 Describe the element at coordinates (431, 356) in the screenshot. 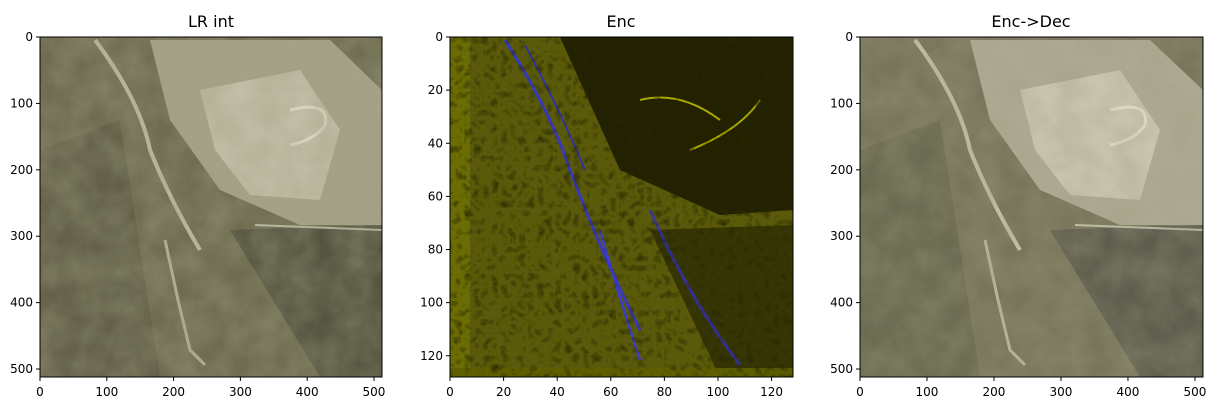

I see `y-tick-label: 120` at that location.